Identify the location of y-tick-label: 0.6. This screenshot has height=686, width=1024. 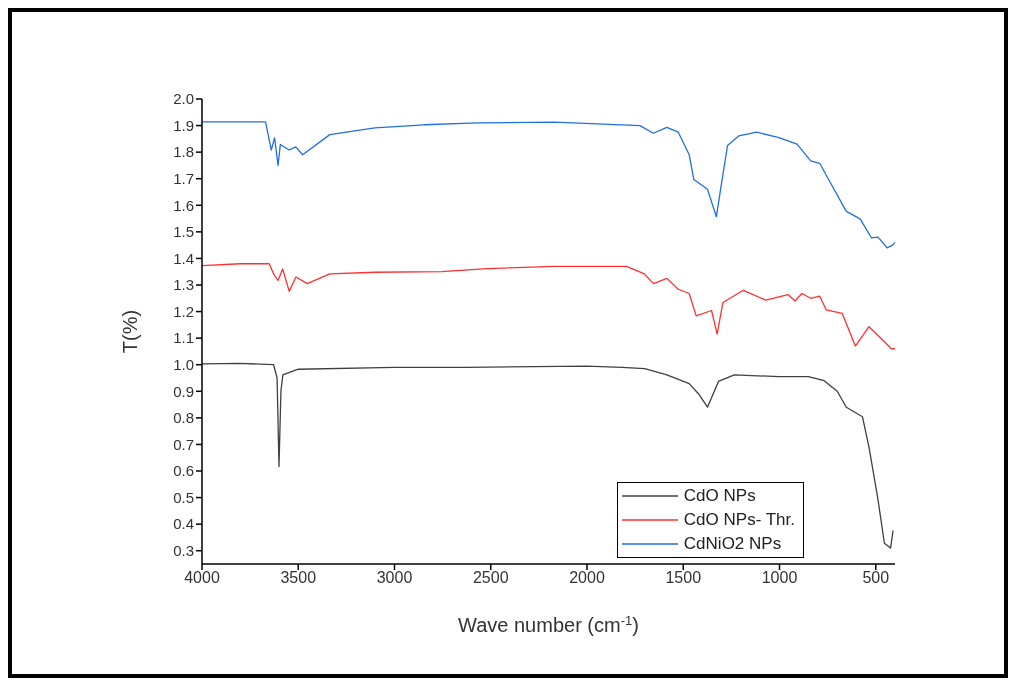
(183, 471).